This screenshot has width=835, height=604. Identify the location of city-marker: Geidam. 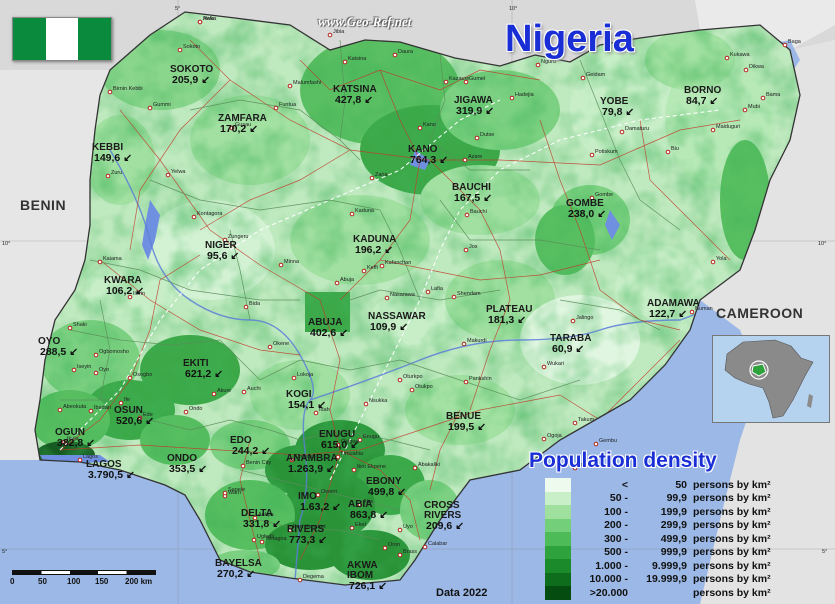
(593, 76).